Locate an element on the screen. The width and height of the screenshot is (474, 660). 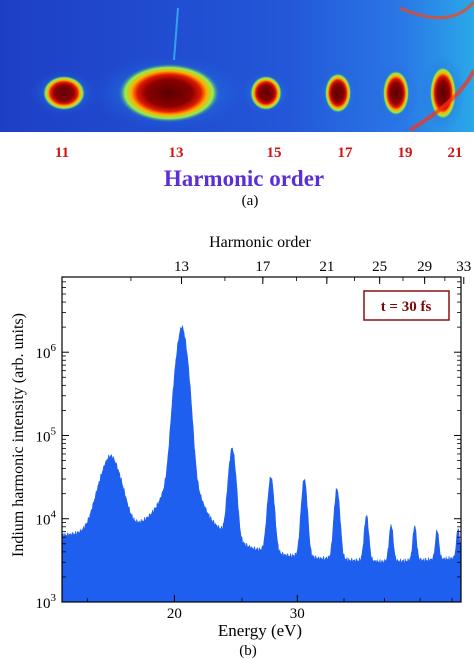
order-labels: 11 13 15 17 19 21 is located at coordinates (259, 153).